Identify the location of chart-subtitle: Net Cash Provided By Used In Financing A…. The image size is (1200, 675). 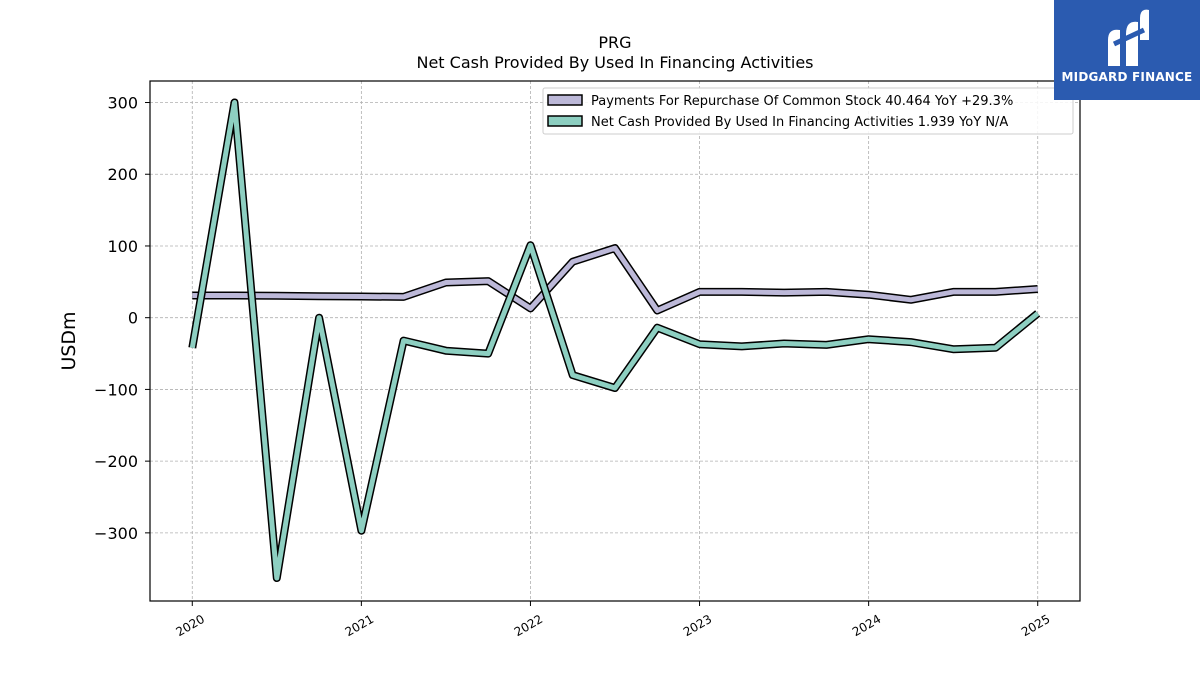
(614, 62).